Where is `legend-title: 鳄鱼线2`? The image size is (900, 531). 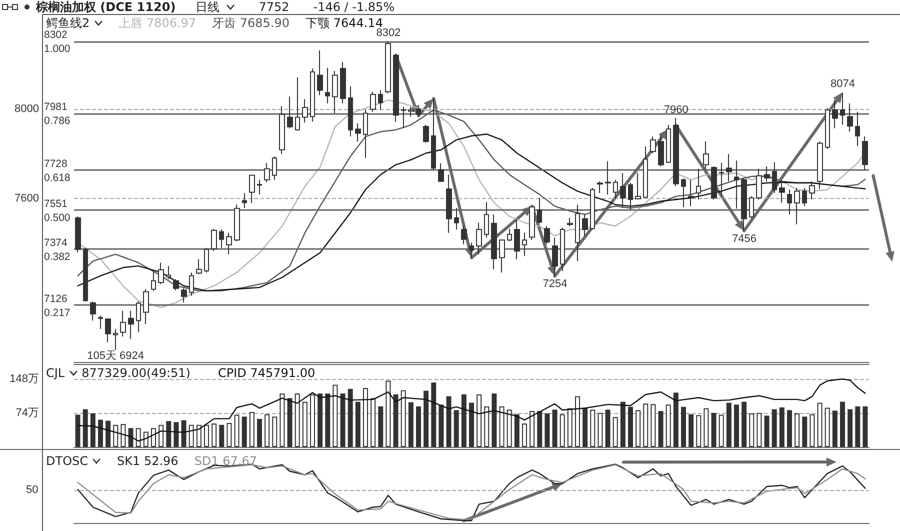
legend-title: 鳄鱼线2 is located at coordinates (68, 23).